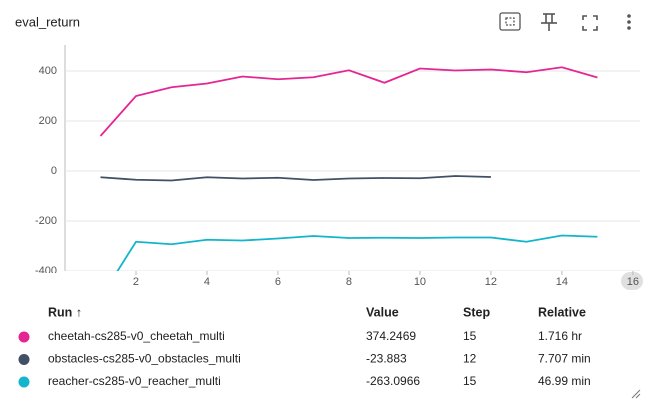 This screenshot has width=653, height=416. Describe the element at coordinates (46, 221) in the screenshot. I see `y-tick-label: -200` at that location.